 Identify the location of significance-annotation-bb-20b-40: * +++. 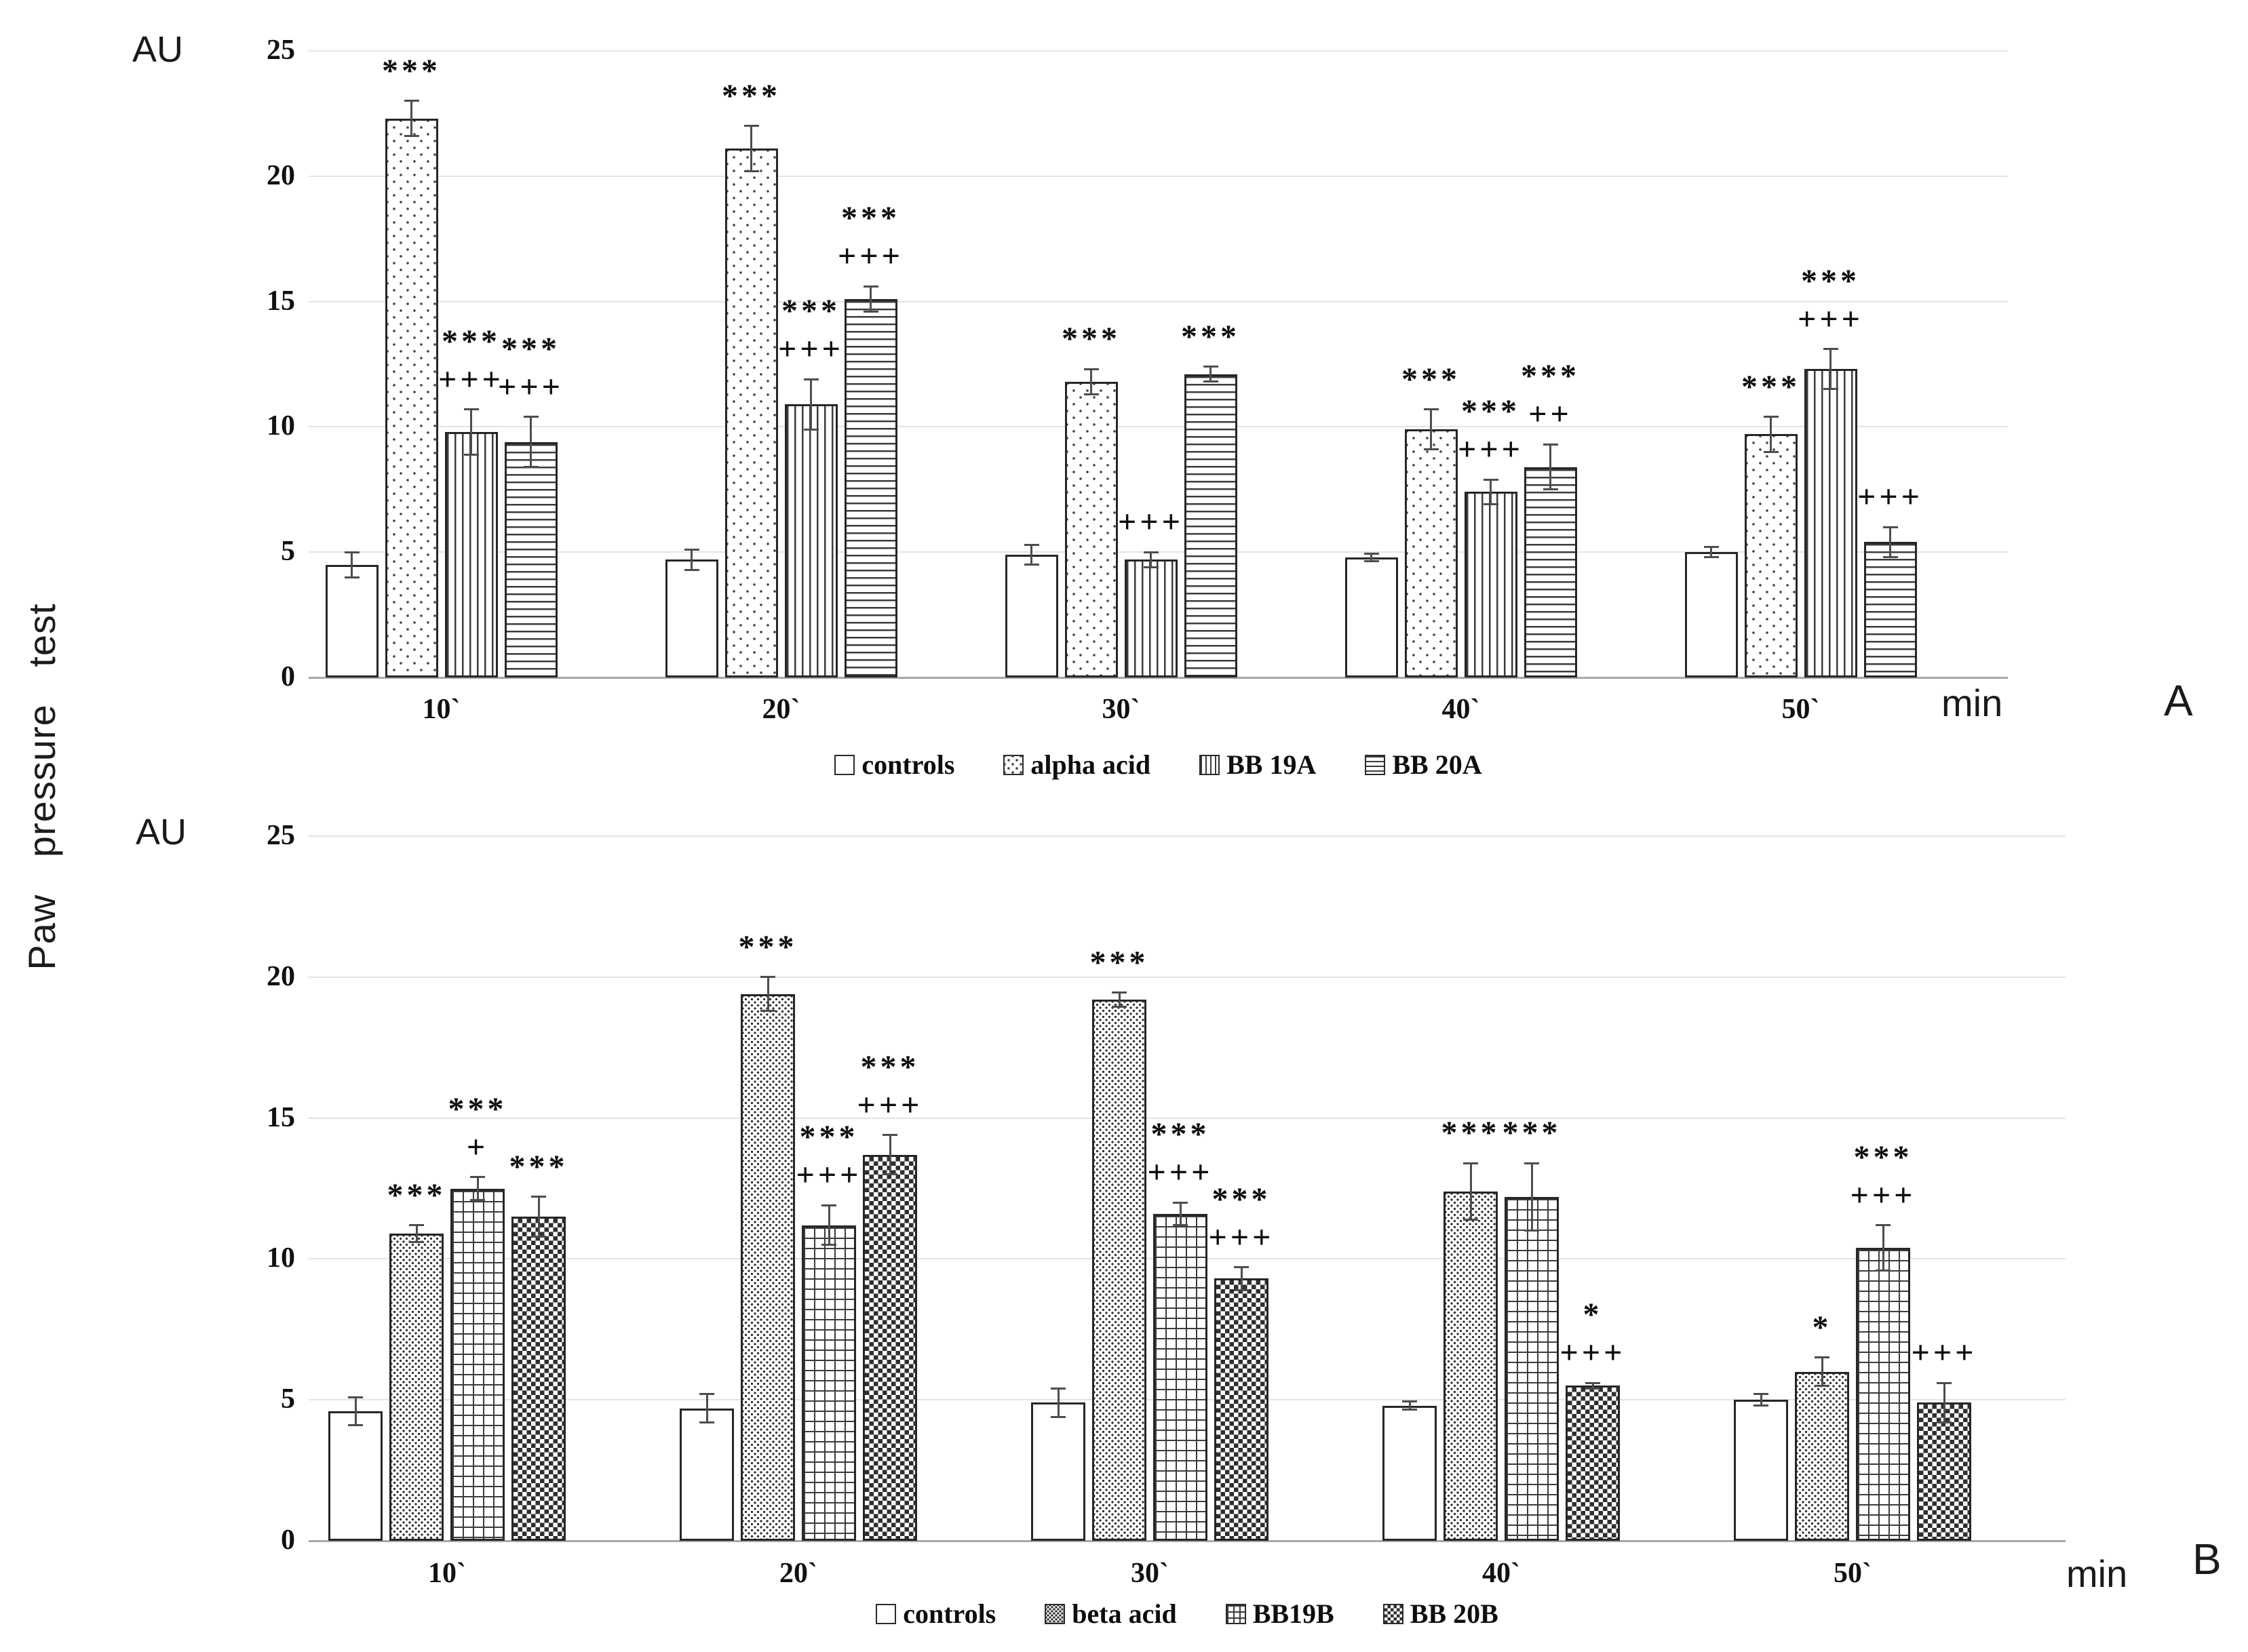
(1592, 1334).